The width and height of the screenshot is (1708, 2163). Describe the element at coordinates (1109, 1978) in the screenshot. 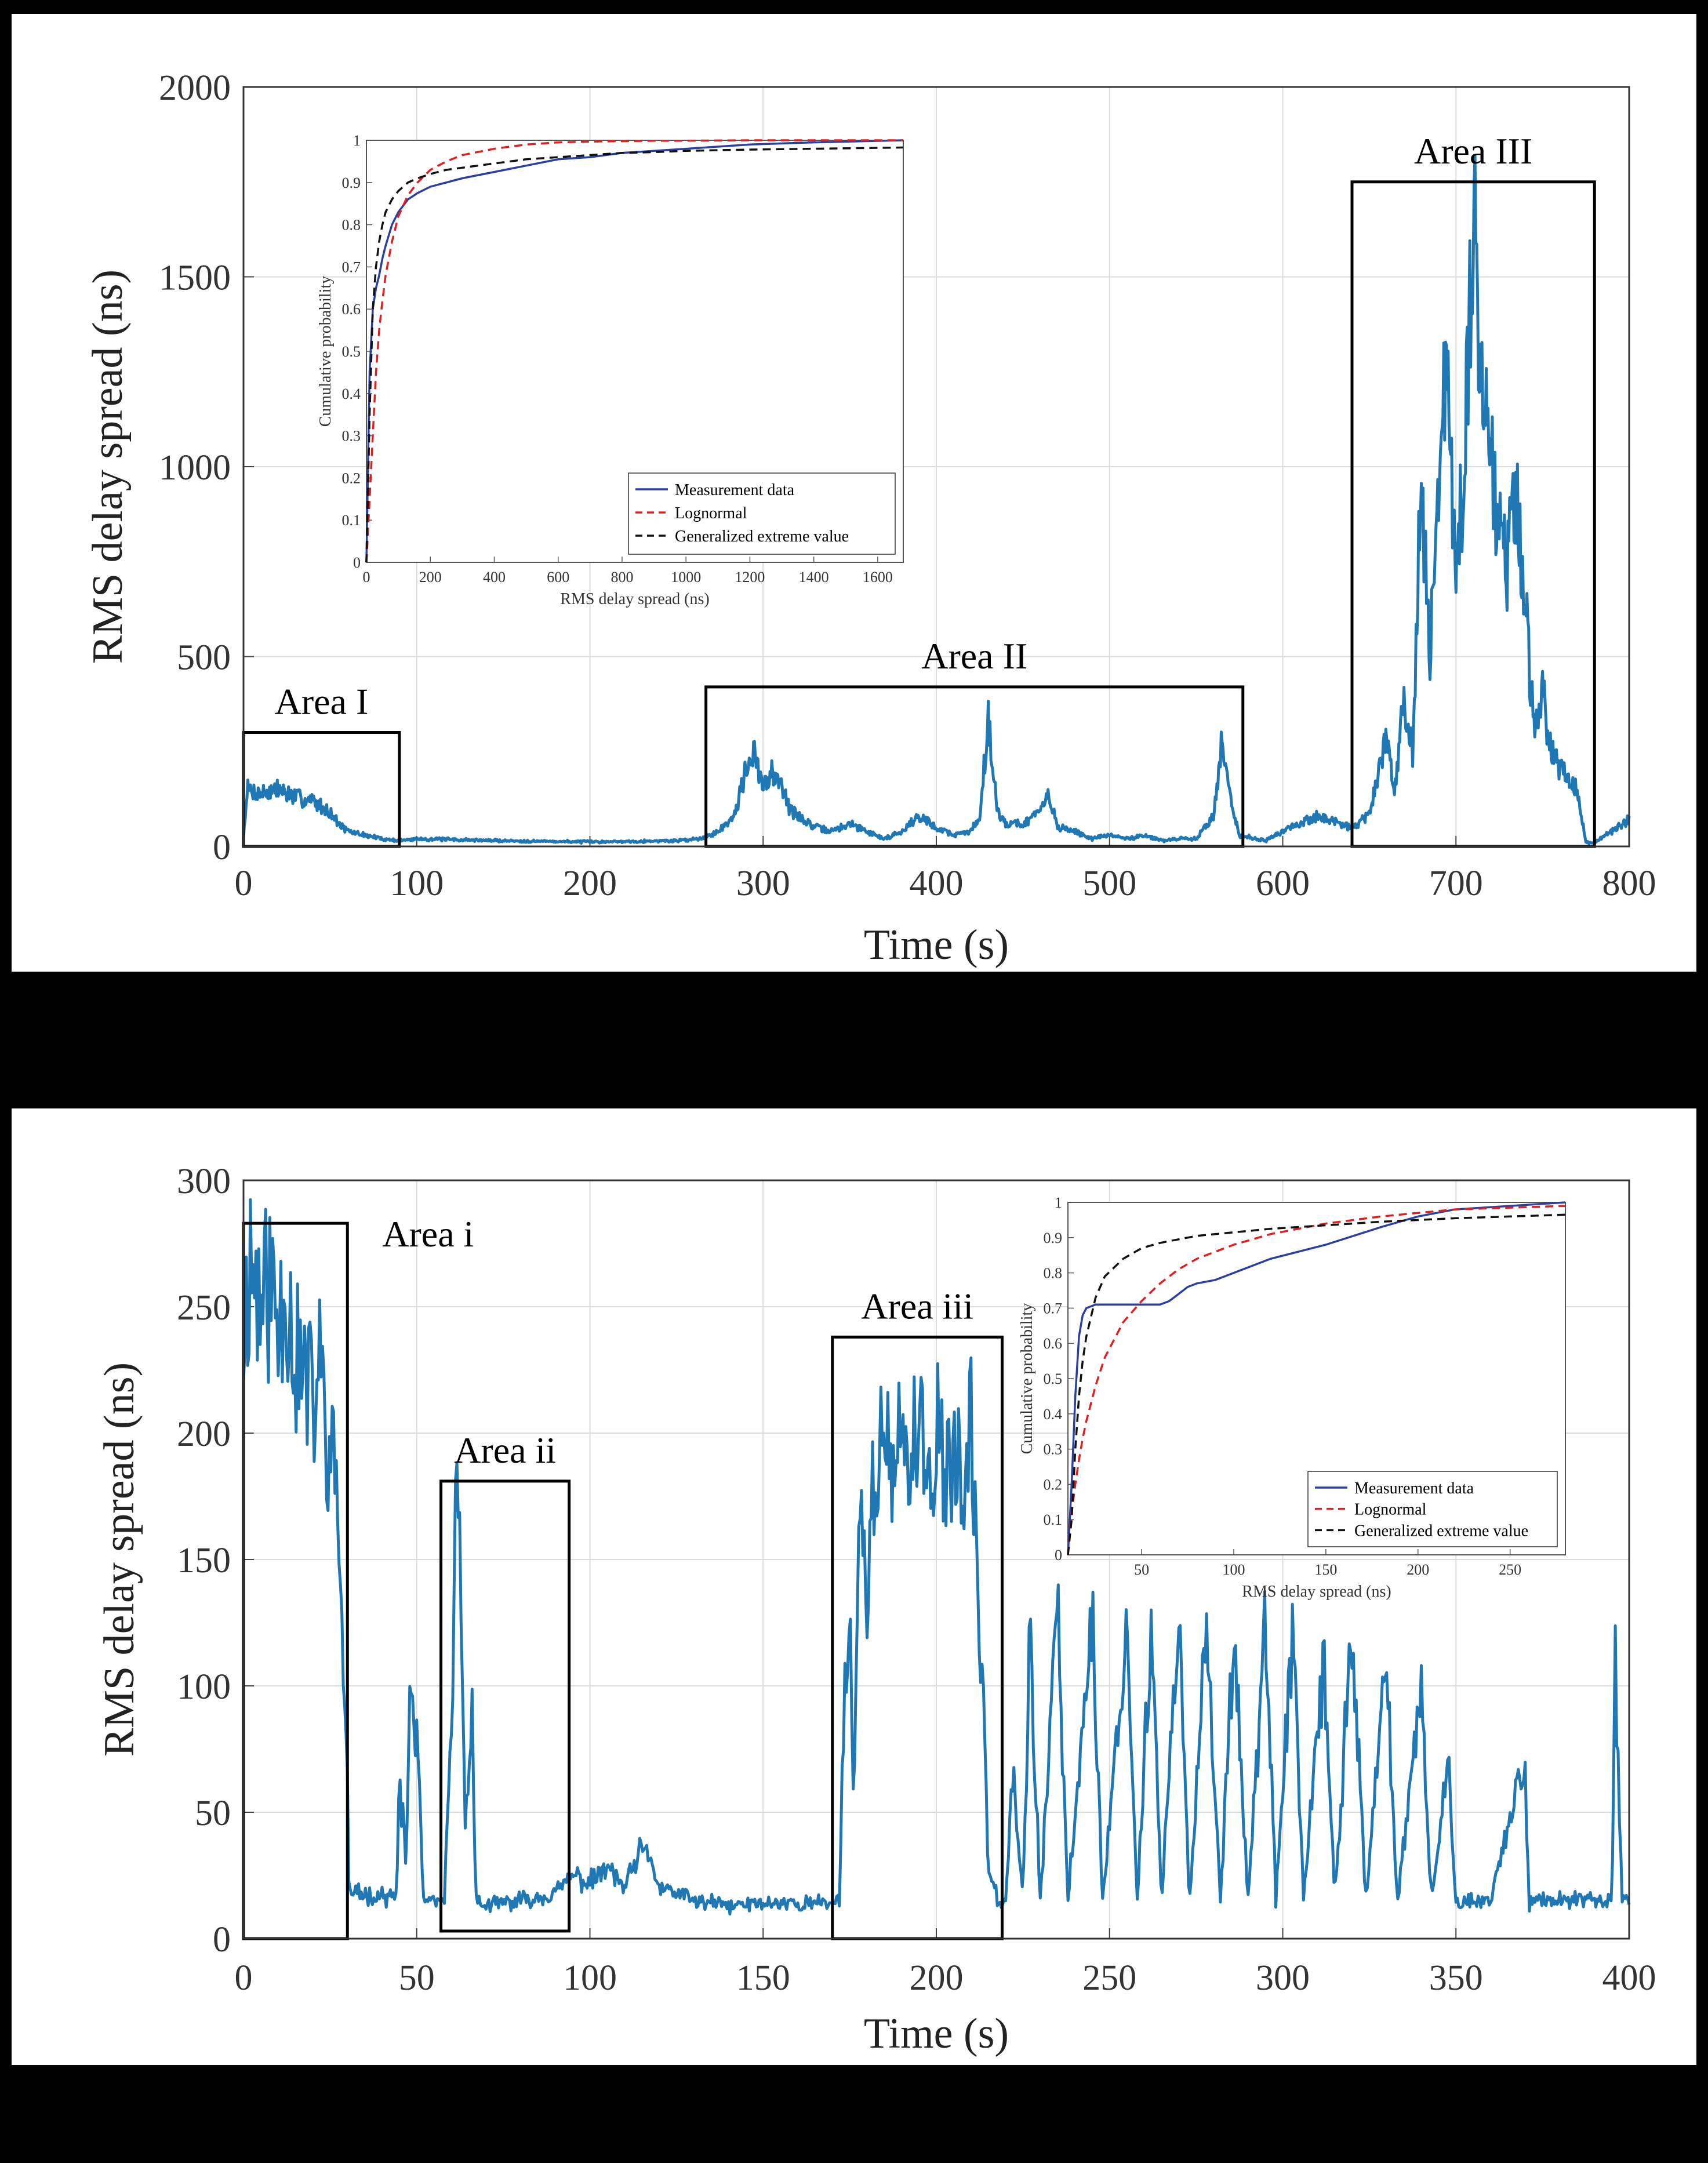

I see `x-tick-label: 250` at that location.